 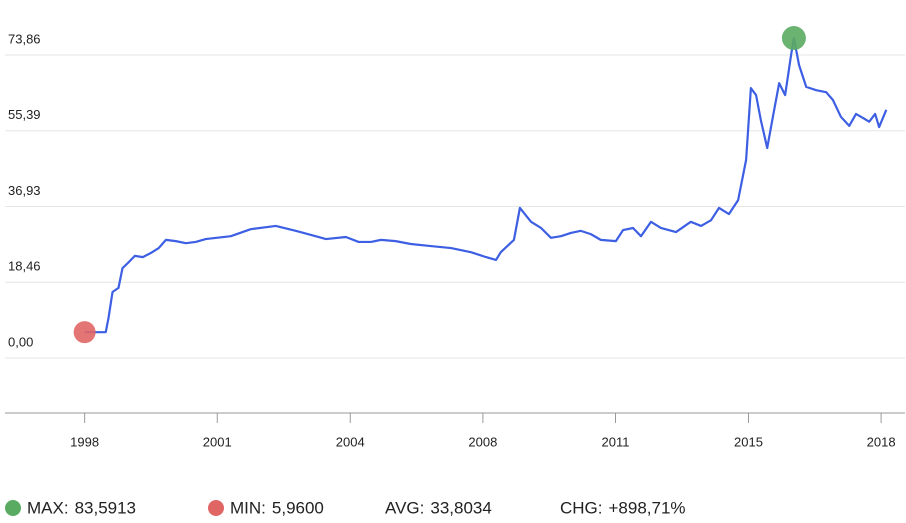 I want to click on y-tick-label: 0,00, so click(x=20, y=341).